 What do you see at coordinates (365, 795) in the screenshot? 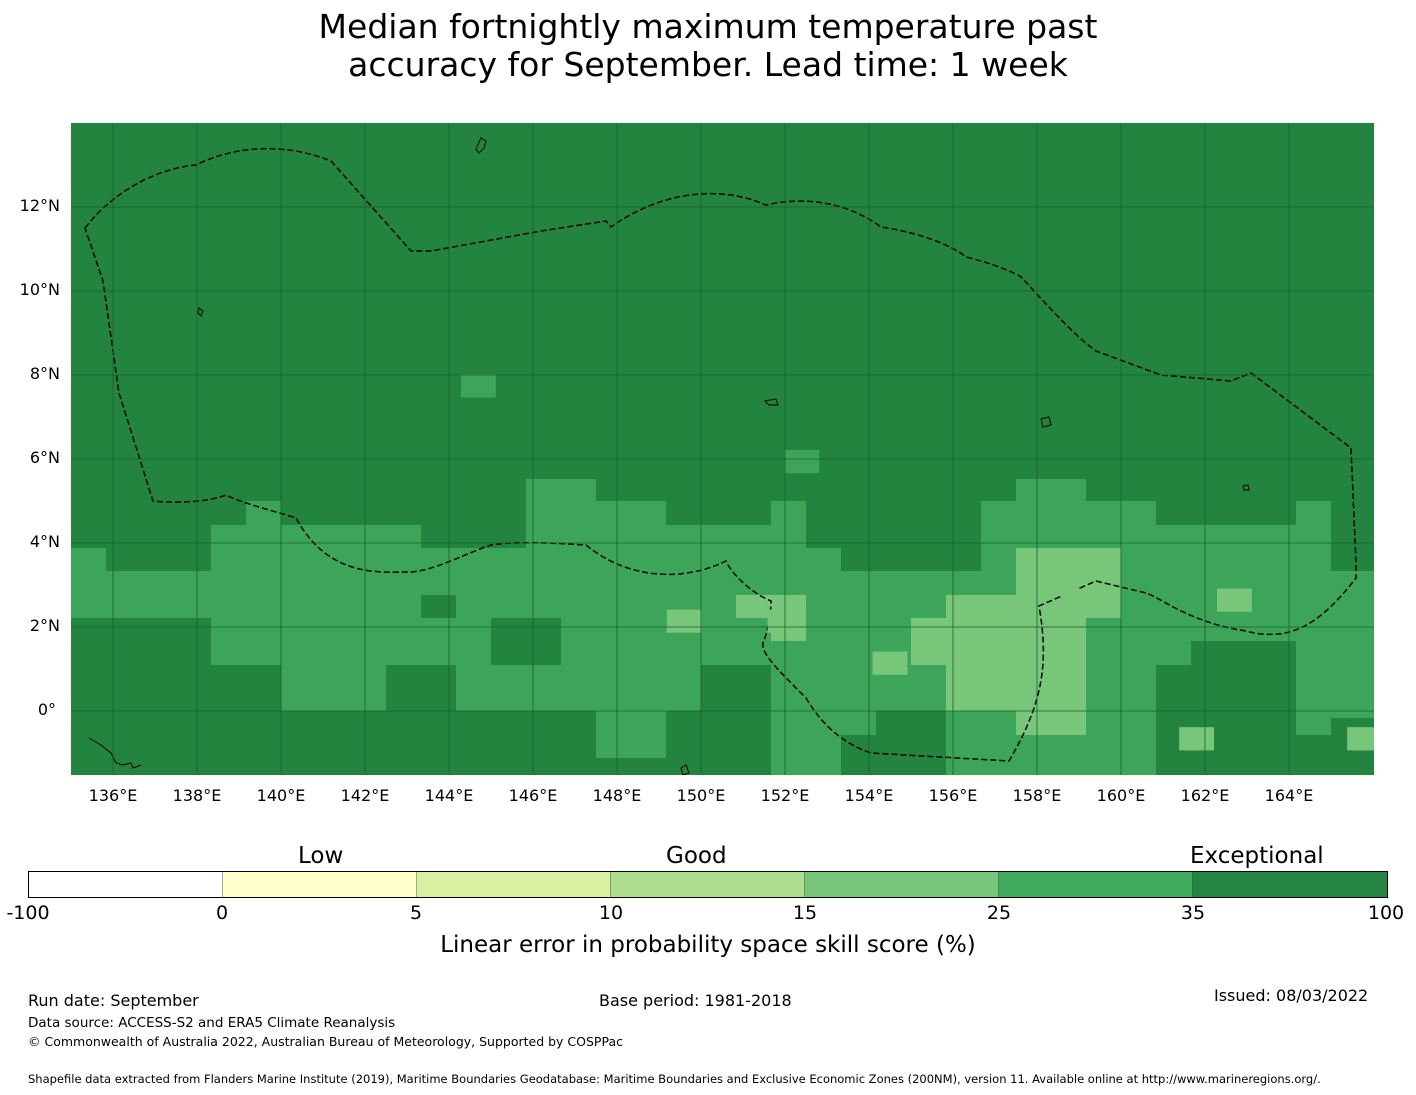
I see `lon-label: 142°E` at bounding box center [365, 795].